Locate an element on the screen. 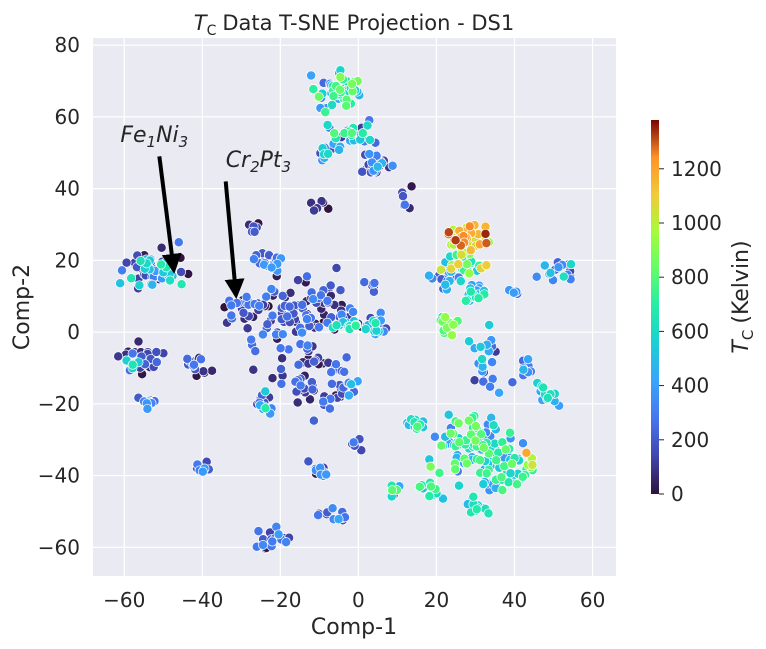 This screenshot has height=649, width=766. colorbar-tick-label: 0 is located at coordinates (677, 494).